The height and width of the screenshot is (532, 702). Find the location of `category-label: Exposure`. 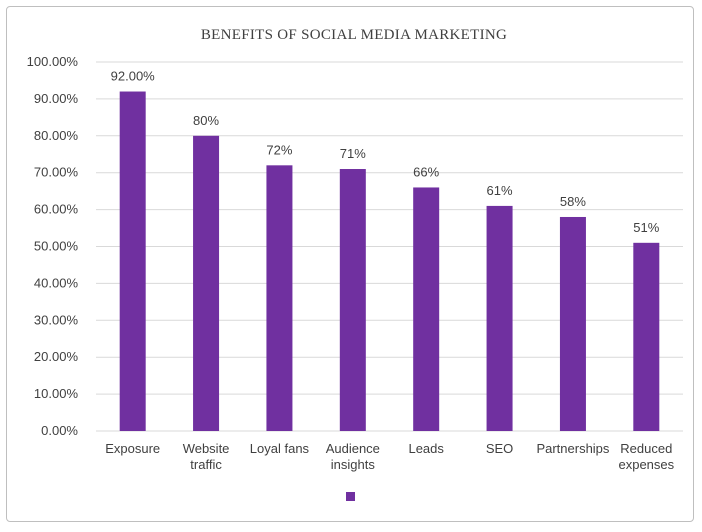

category-label: Exposure is located at coordinates (132, 448).